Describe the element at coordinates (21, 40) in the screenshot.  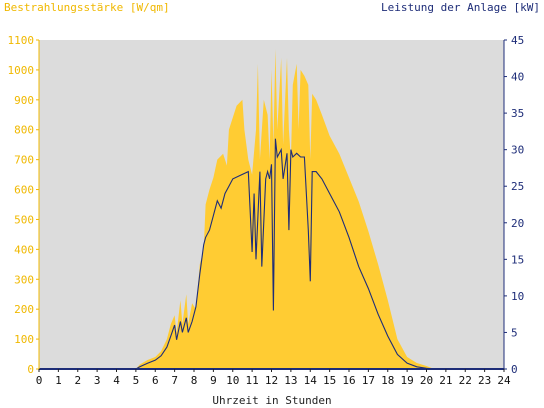
I see `left-tick-label: 1100` at that location.